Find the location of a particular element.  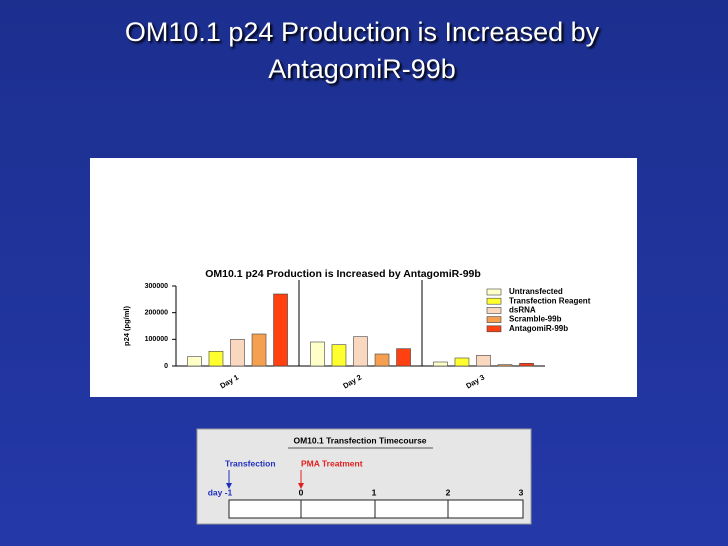

day-label: 1 is located at coordinates (374, 492).